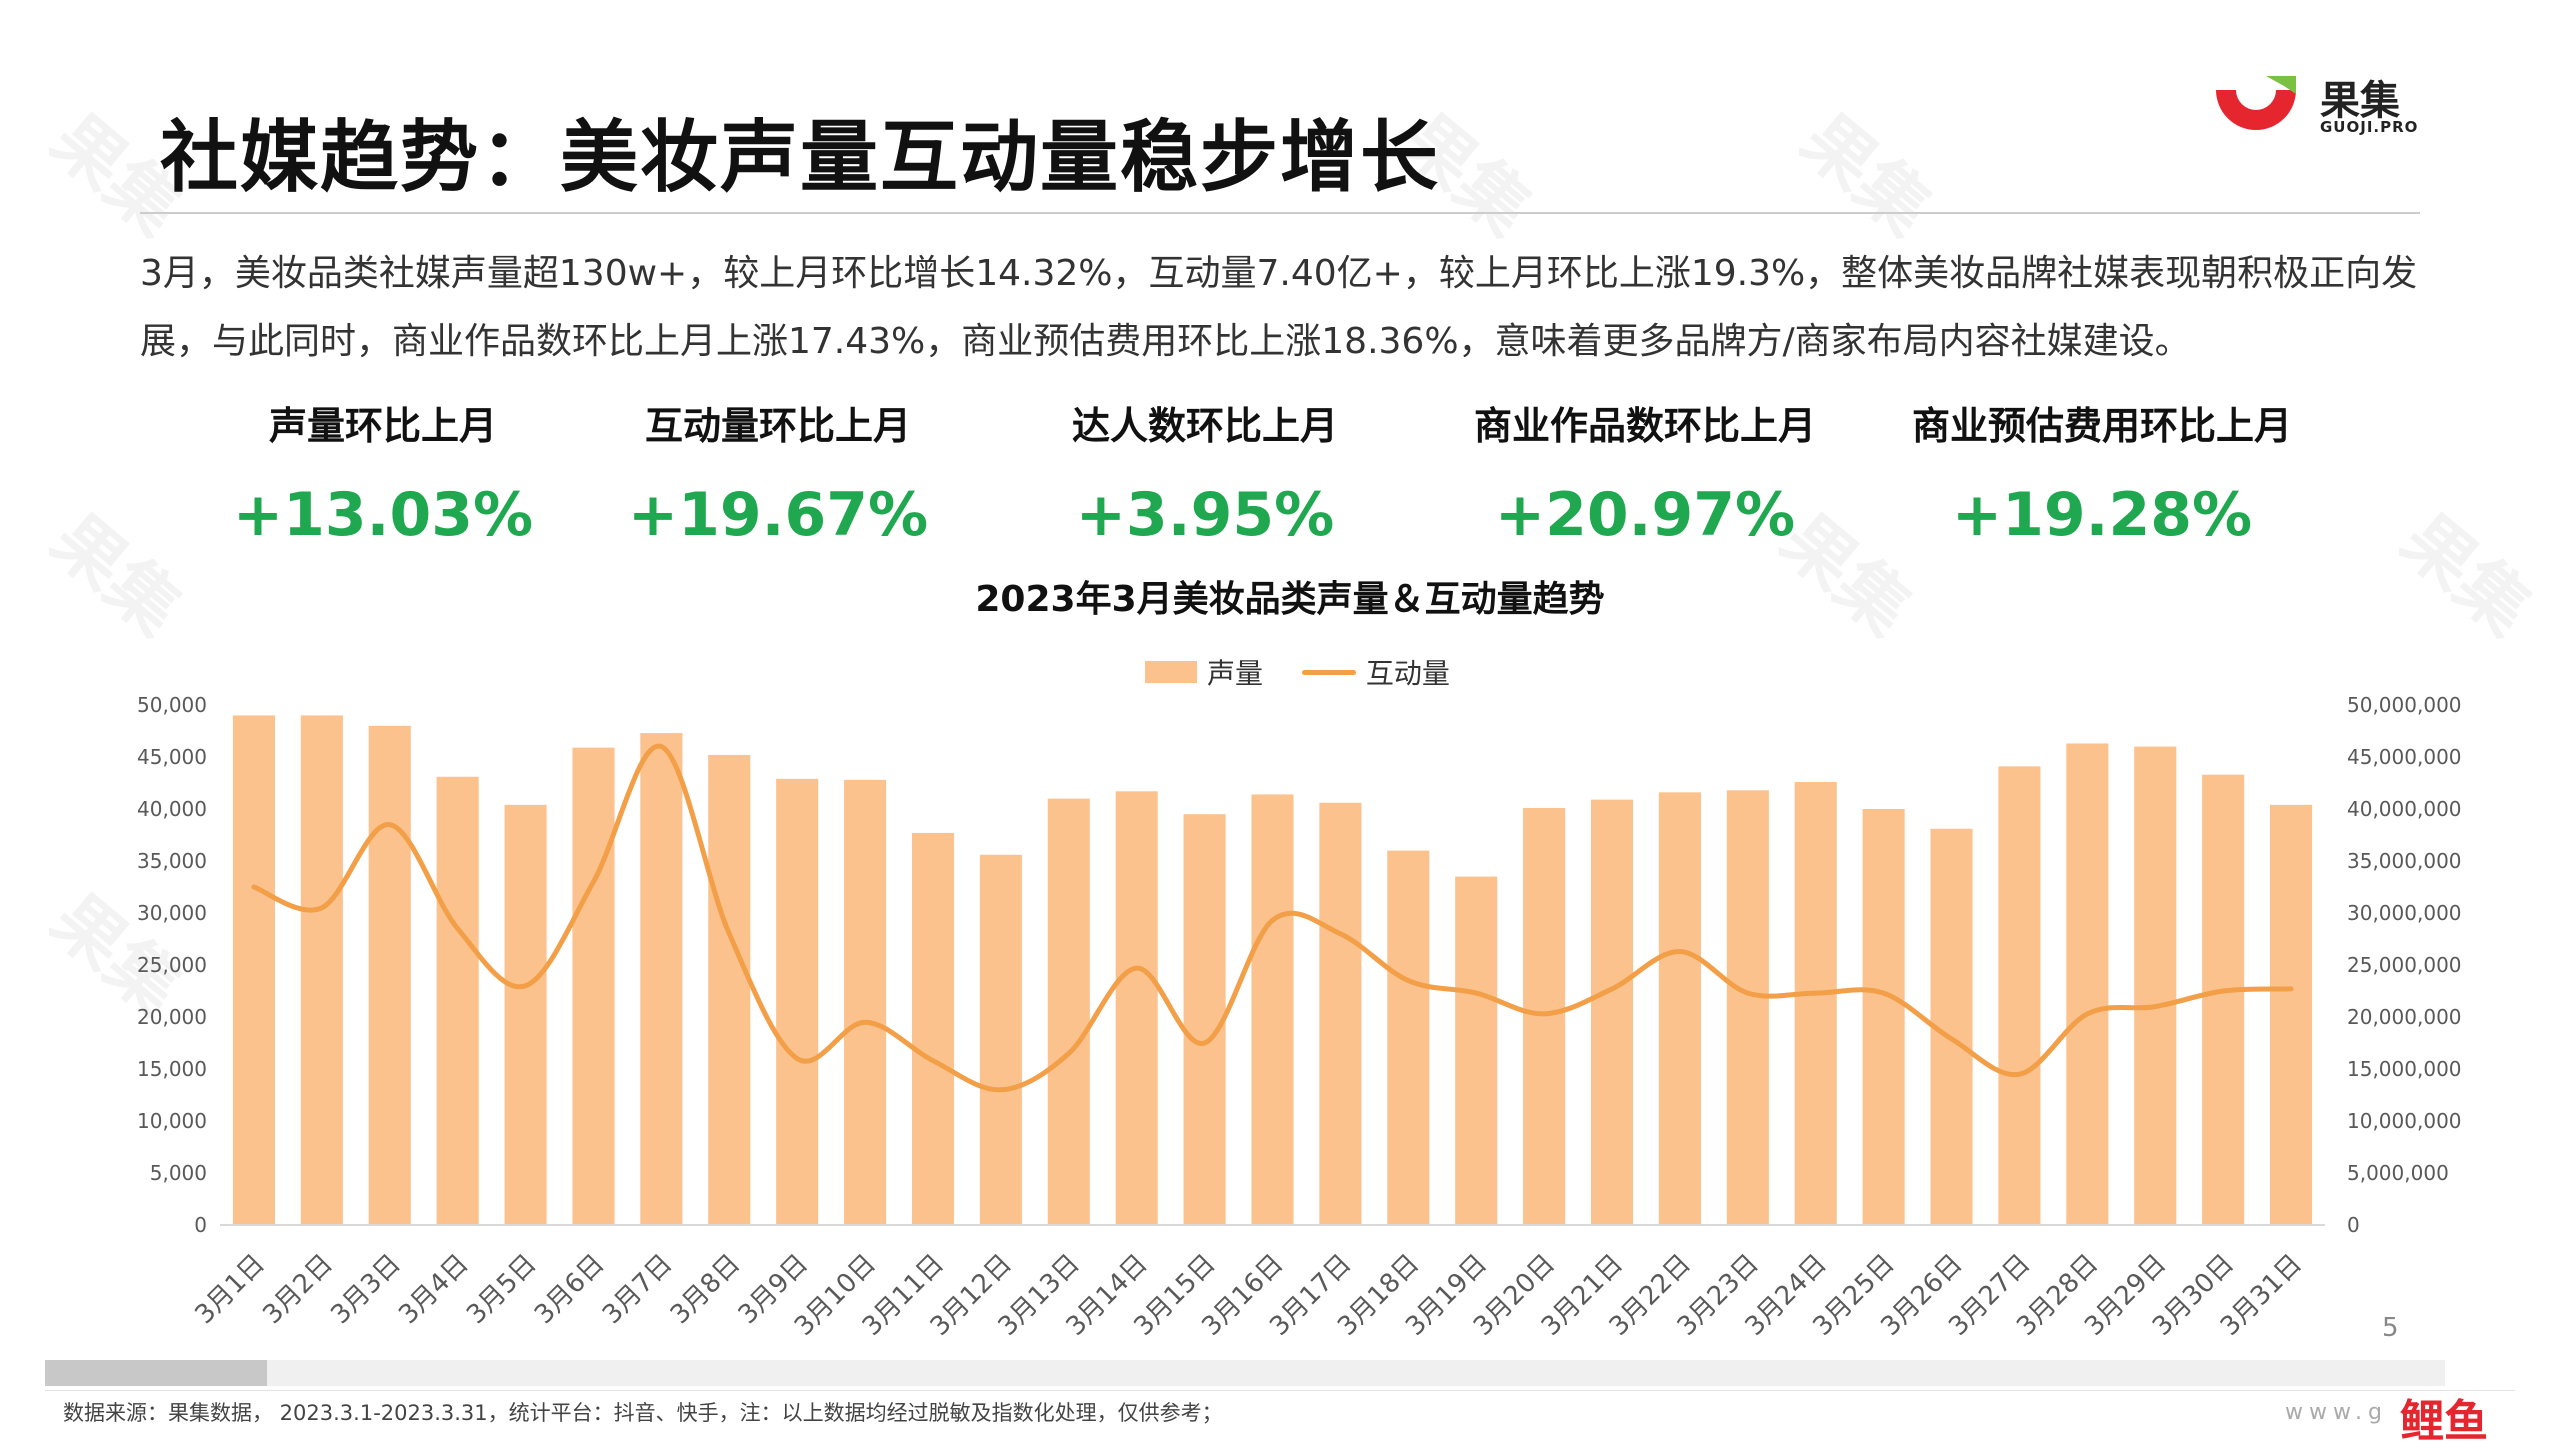  I want to click on legend-line-swatch, so click(1329, 672).